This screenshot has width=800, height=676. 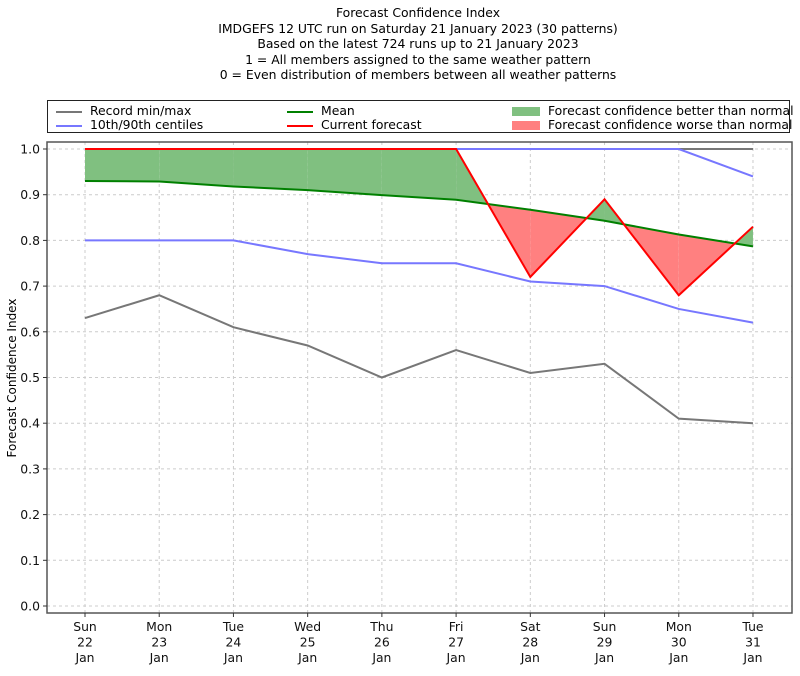 I want to click on legend-item-current: Current forecast, so click(x=354, y=124).